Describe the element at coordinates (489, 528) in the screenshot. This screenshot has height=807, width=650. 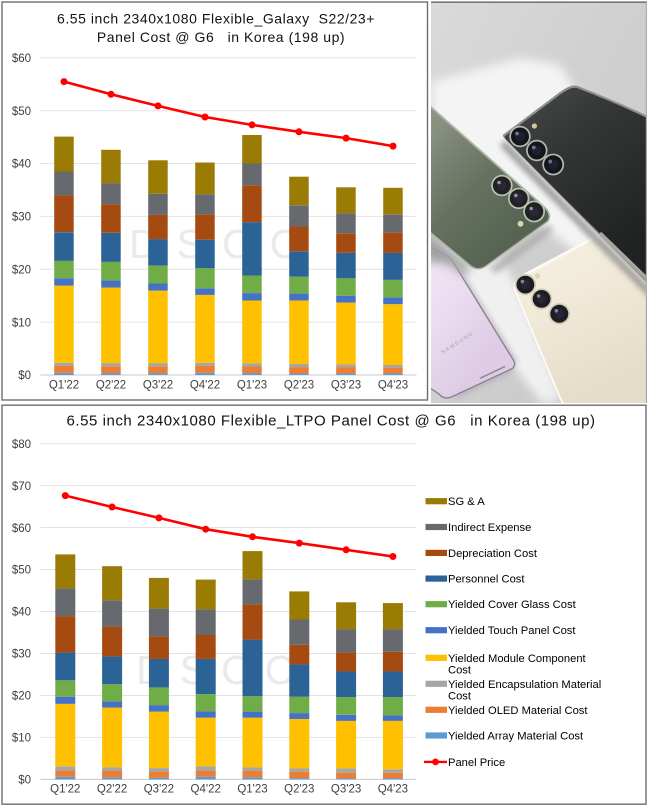
I see `svg-text: Indirect Expense` at that location.